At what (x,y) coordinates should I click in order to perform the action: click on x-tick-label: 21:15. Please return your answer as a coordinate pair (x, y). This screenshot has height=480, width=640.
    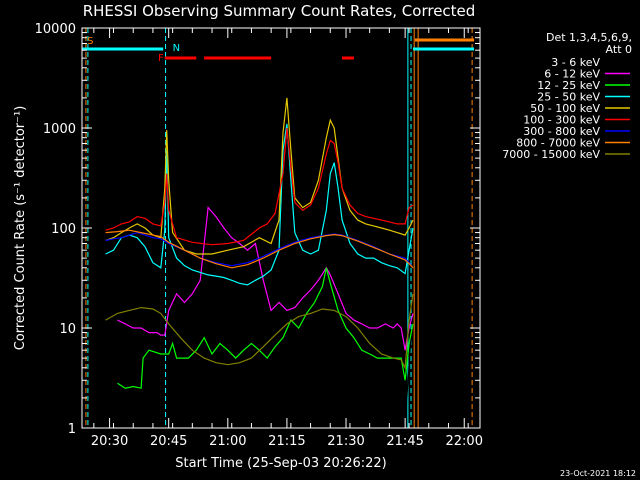
    Looking at the image, I should click on (286, 441).